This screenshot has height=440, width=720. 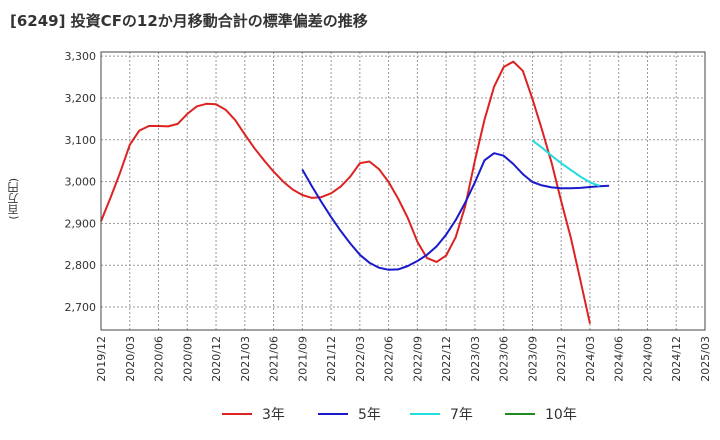 I want to click on legend-label-3y: 3年, so click(x=273, y=415).